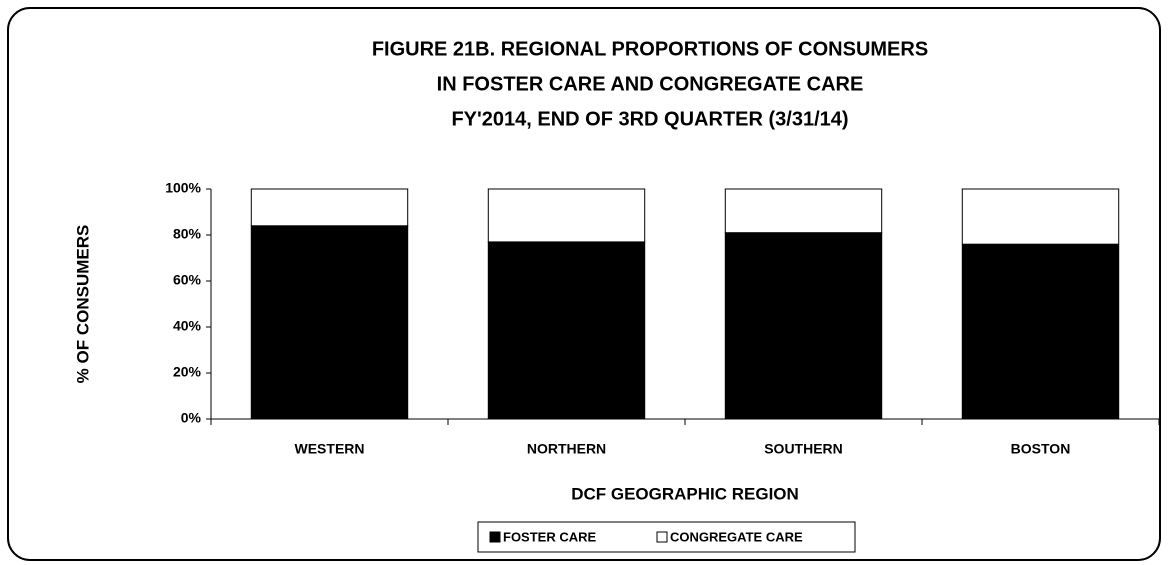  I want to click on y-tick-label: 100%, so click(183, 188).